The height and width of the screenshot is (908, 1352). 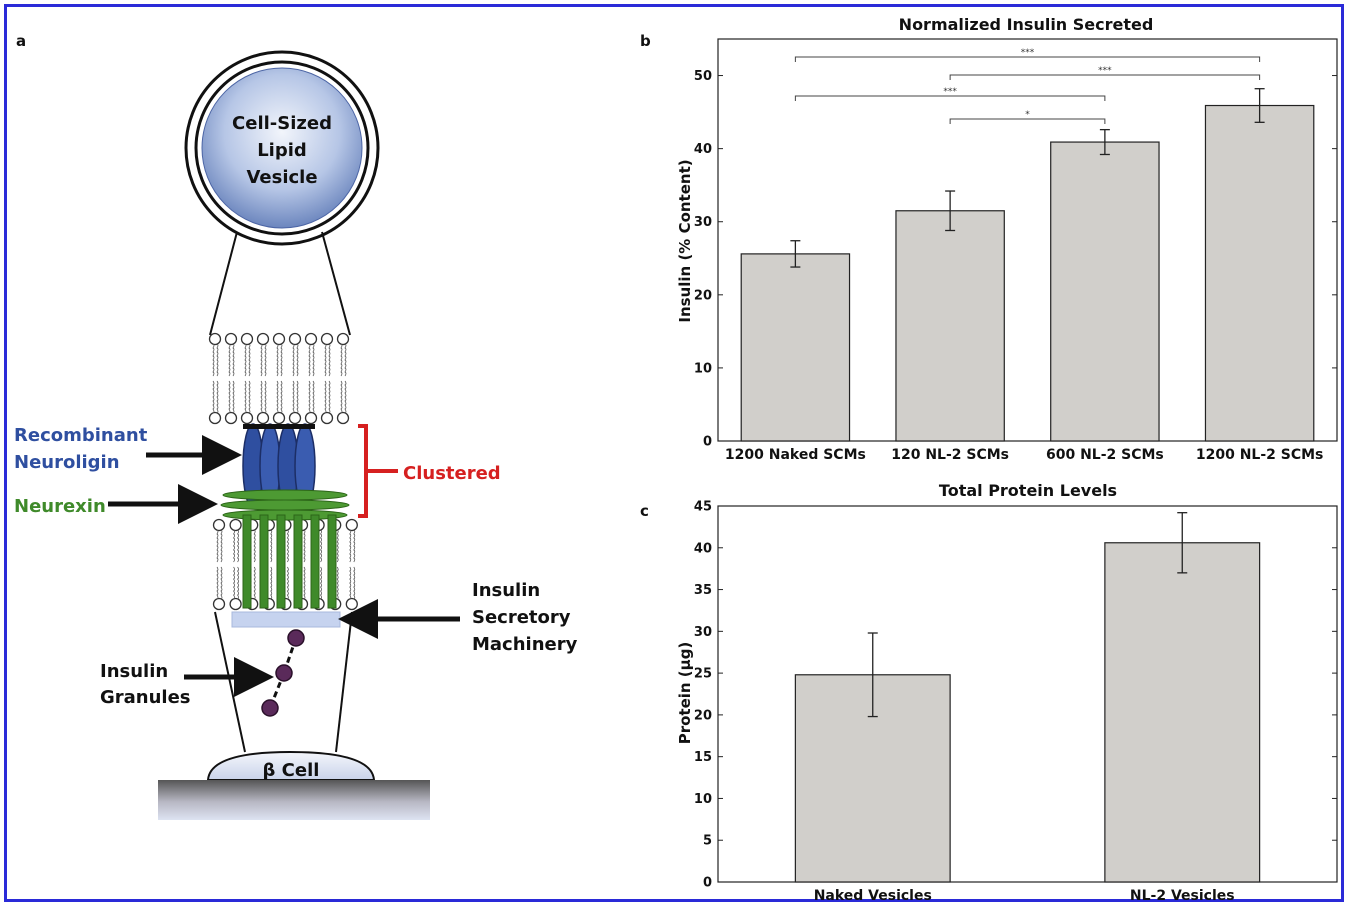 I want to click on zoom-line-left, so click(x=223, y=283).